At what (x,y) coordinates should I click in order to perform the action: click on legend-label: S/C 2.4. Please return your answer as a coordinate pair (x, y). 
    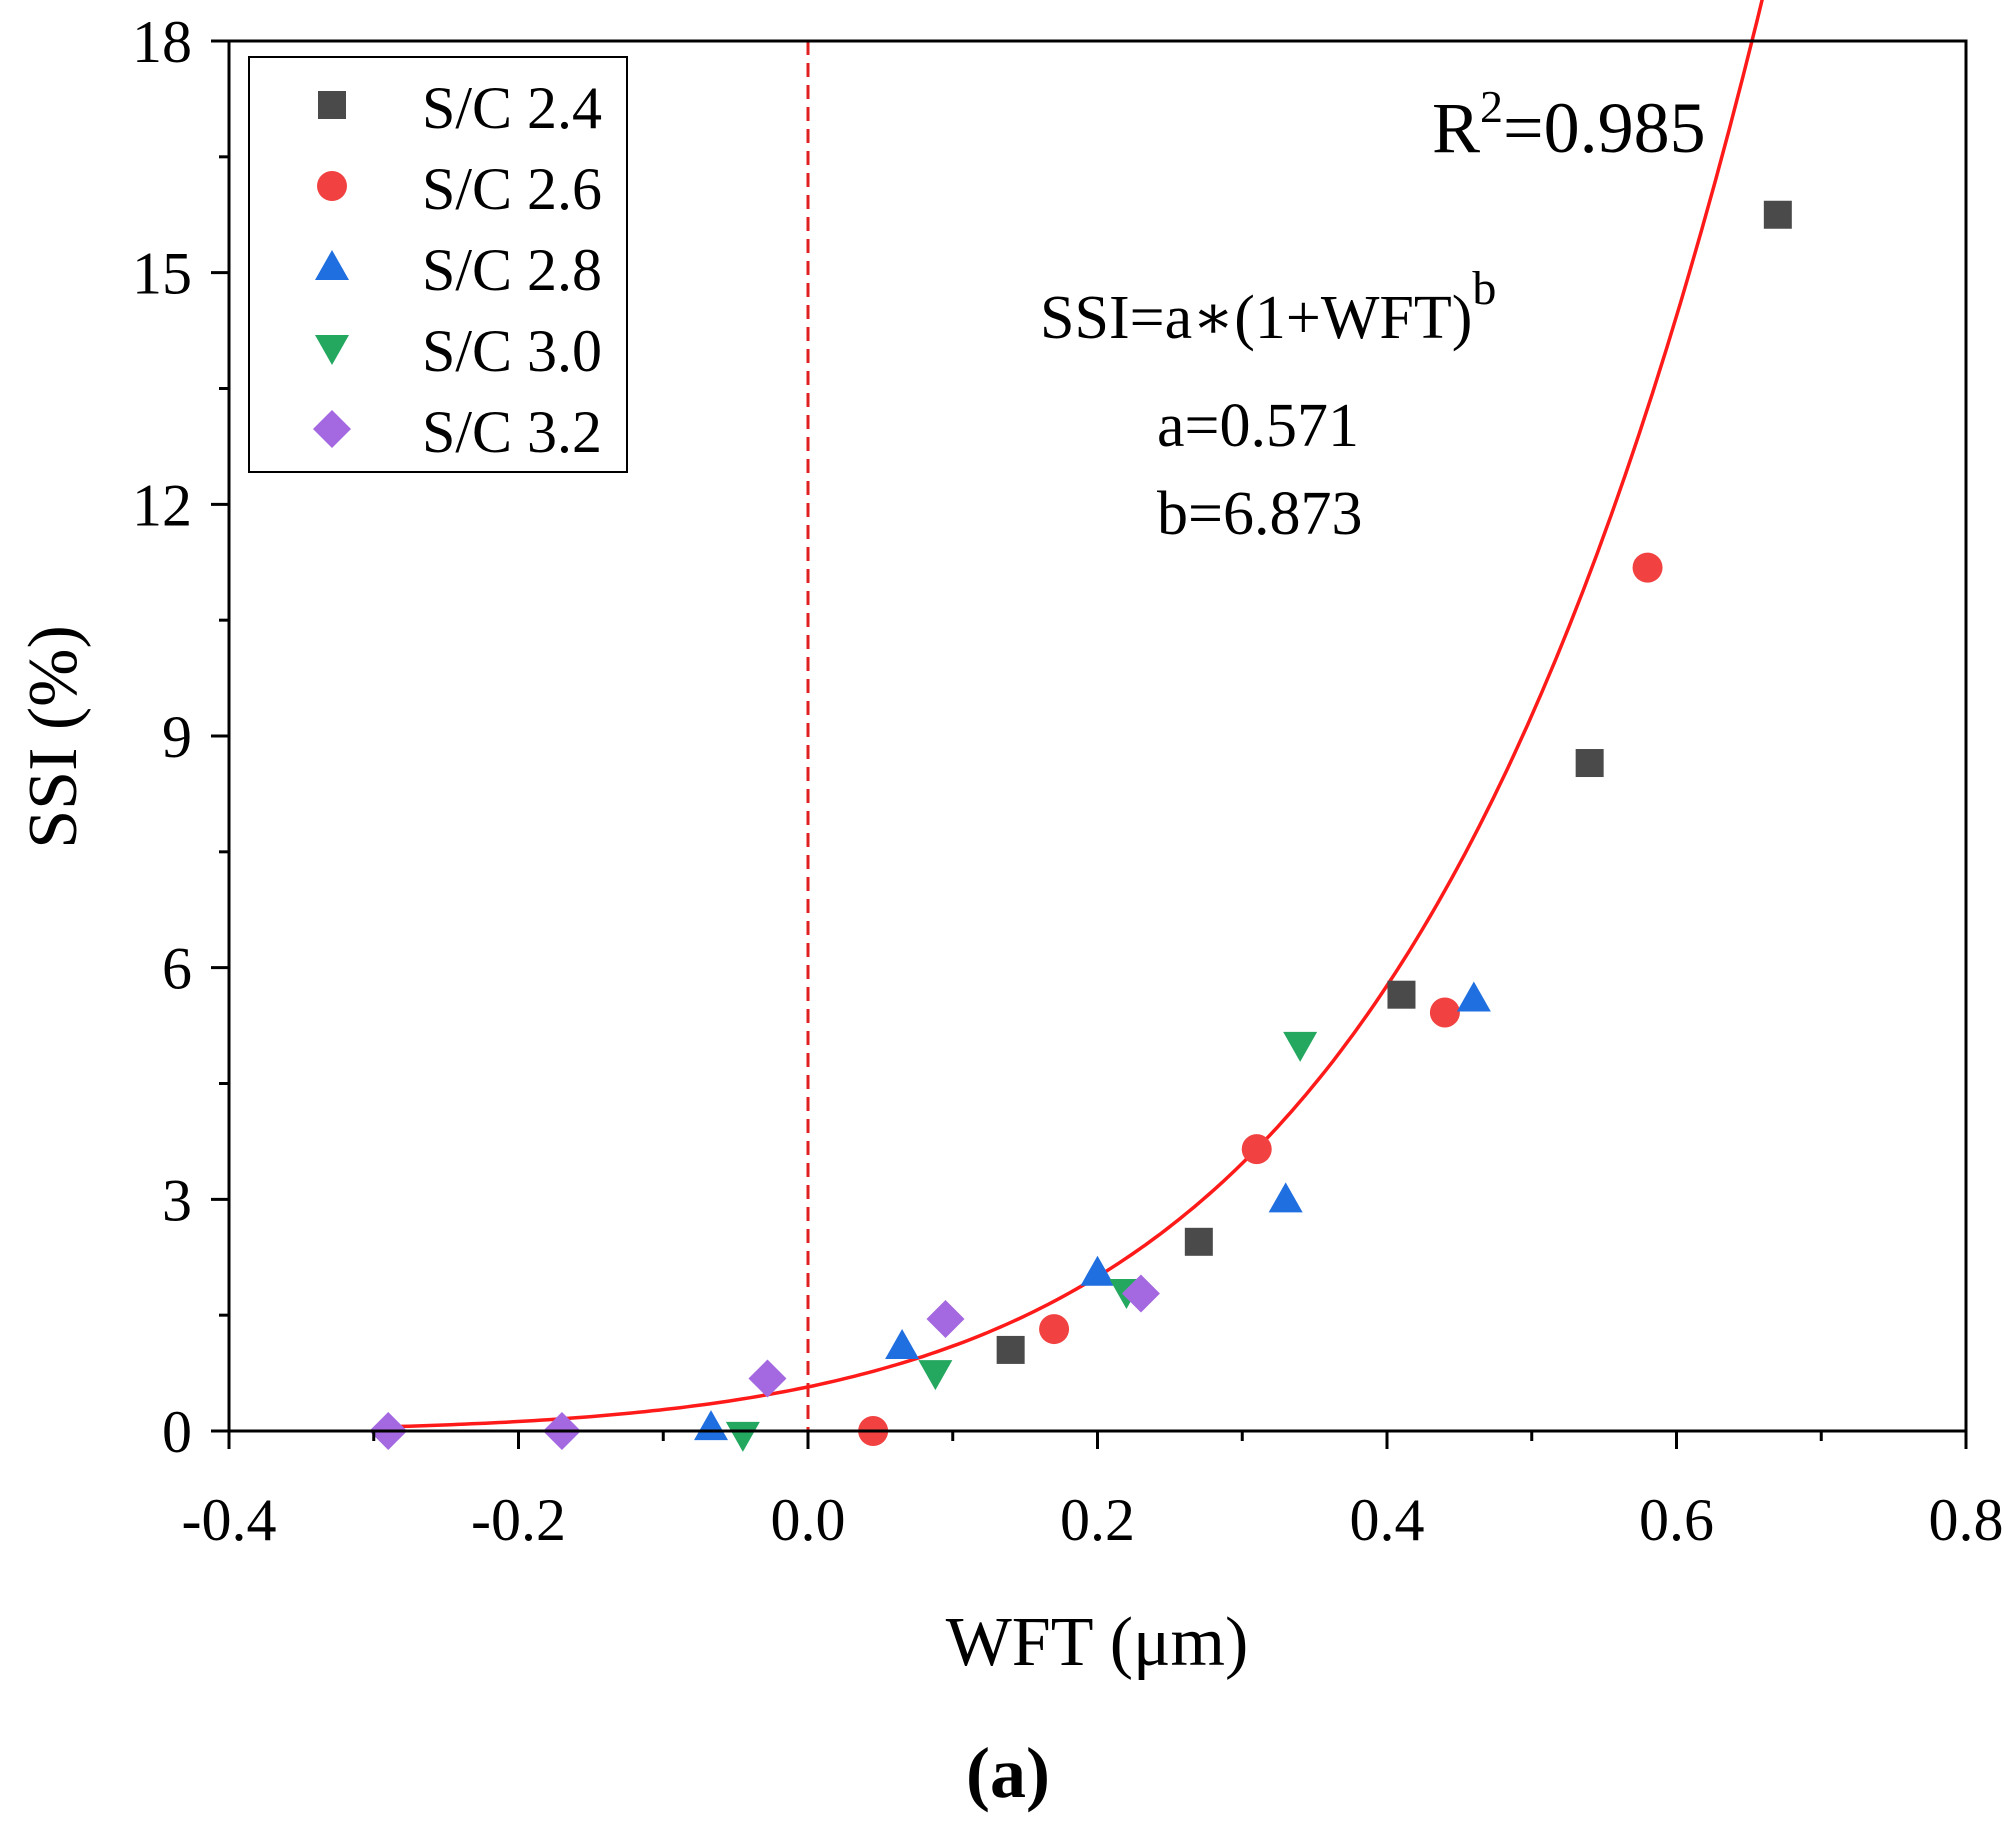
    Looking at the image, I should click on (512, 108).